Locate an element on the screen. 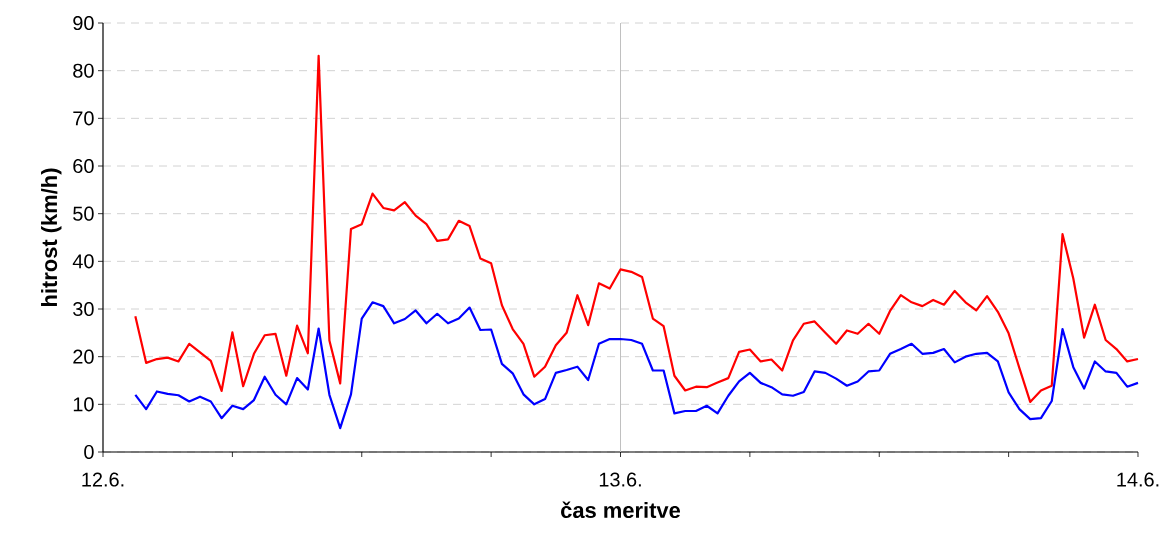 This screenshot has height=545, width=1170. y-tick-label: 40 is located at coordinates (83, 261).